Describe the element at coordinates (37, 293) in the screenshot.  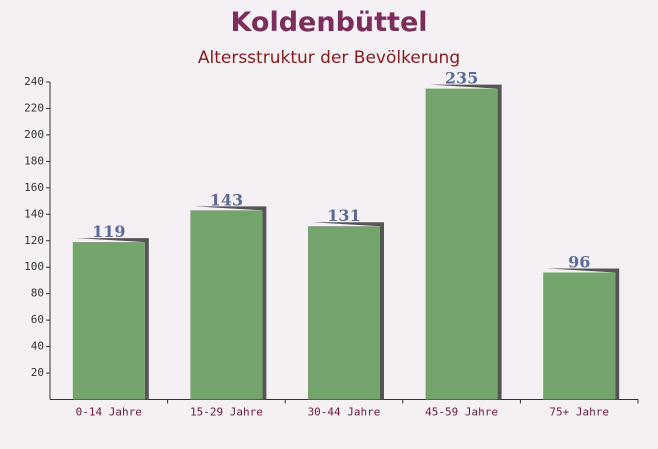
I see `y-tick-label: 80` at that location.